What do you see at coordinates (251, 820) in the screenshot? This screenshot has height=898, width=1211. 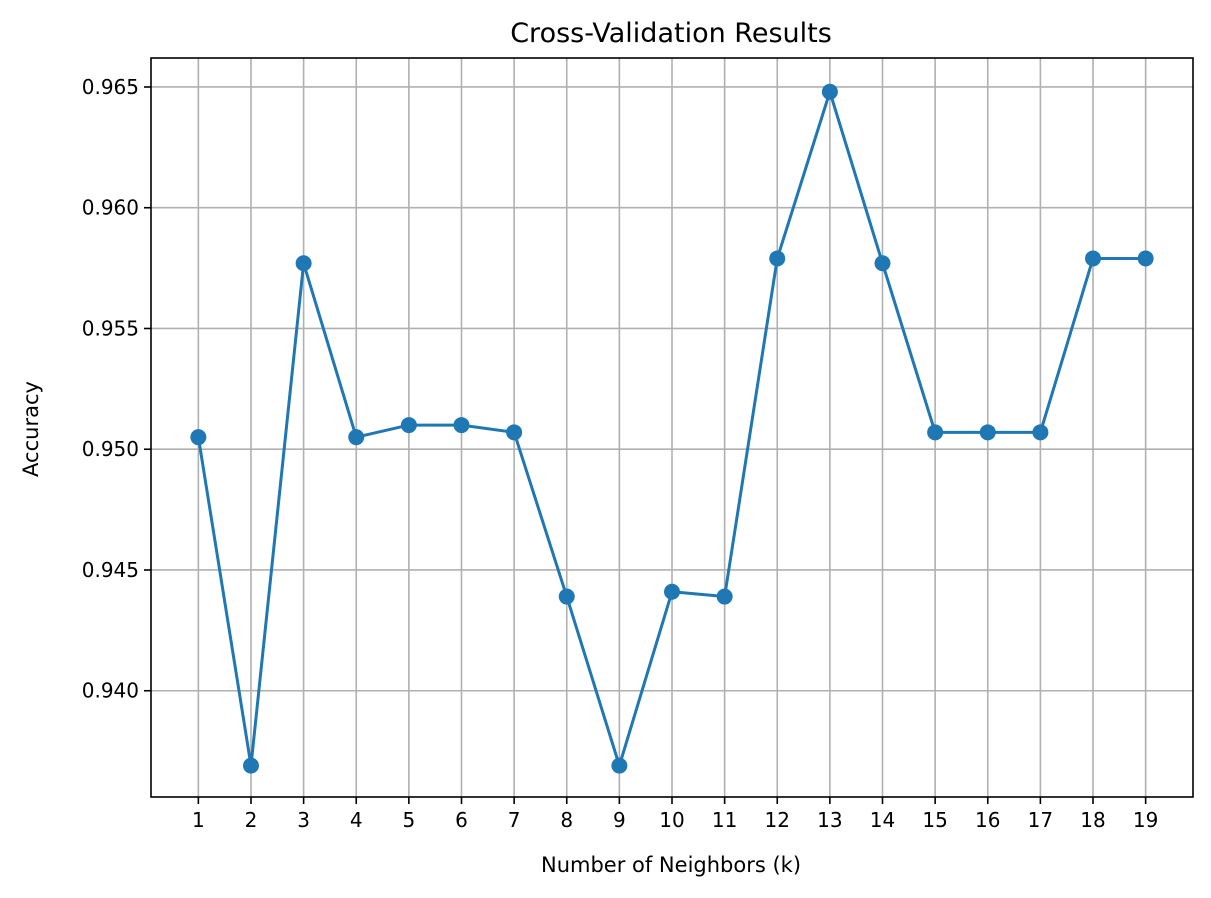 I see `x-tick-label: 2` at bounding box center [251, 820].